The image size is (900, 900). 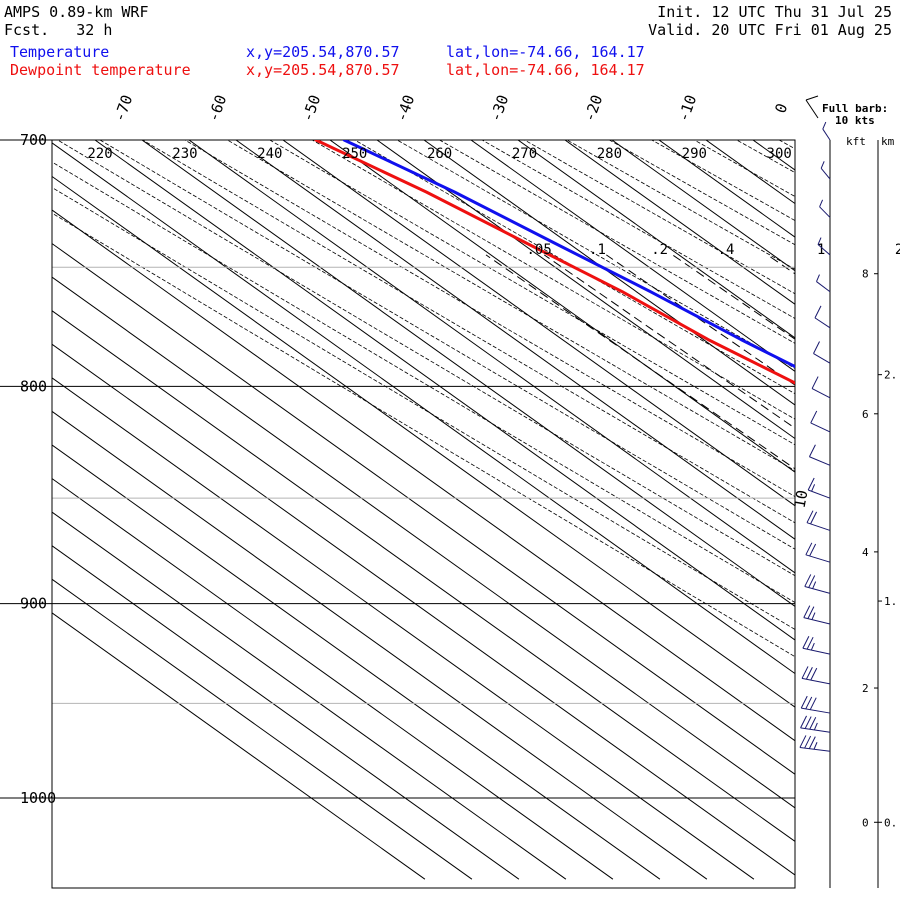 What do you see at coordinates (855, 120) in the screenshot?
I see `barb-key-line2: 10 kts` at bounding box center [855, 120].